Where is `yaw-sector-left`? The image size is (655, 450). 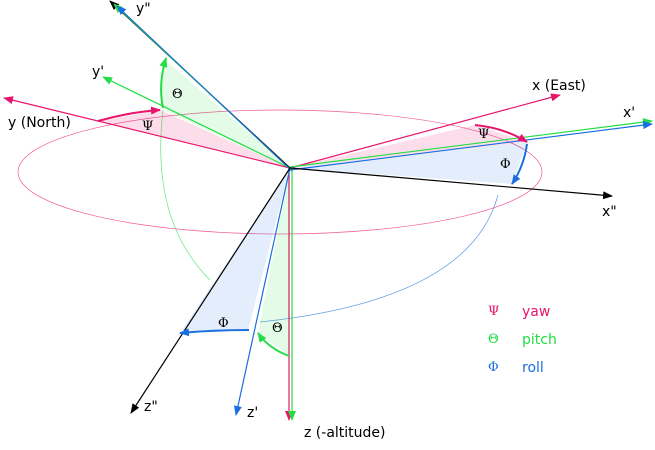 yaw-sector-left is located at coordinates (194, 139).